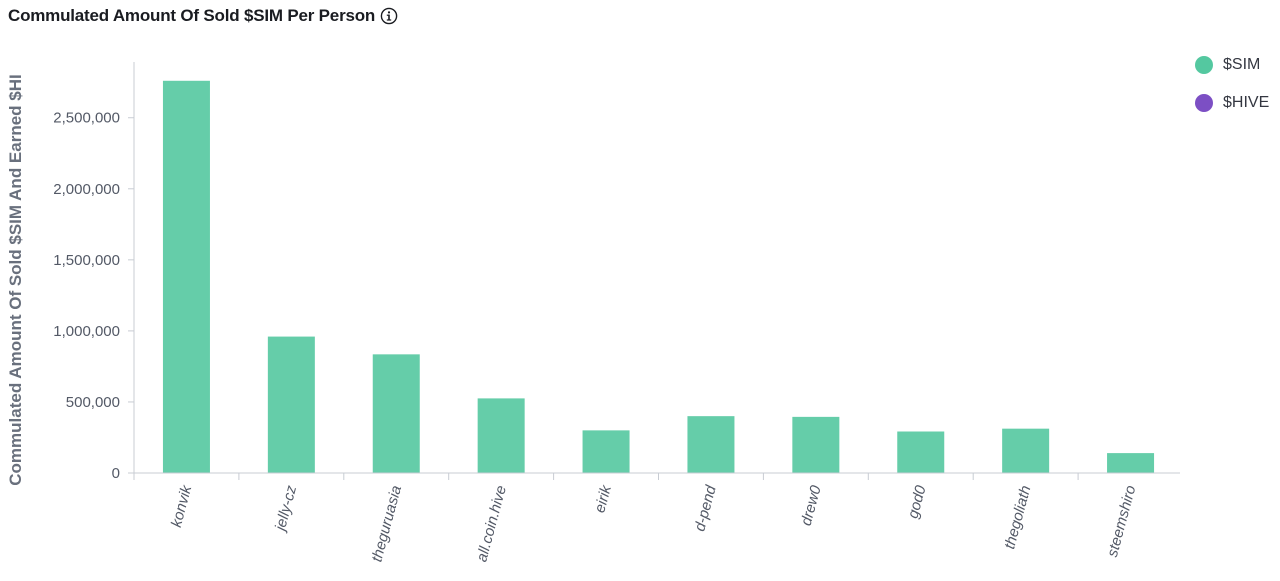 This screenshot has width=1280, height=581. I want to click on y-tick-label: 1,500,000, so click(86, 260).